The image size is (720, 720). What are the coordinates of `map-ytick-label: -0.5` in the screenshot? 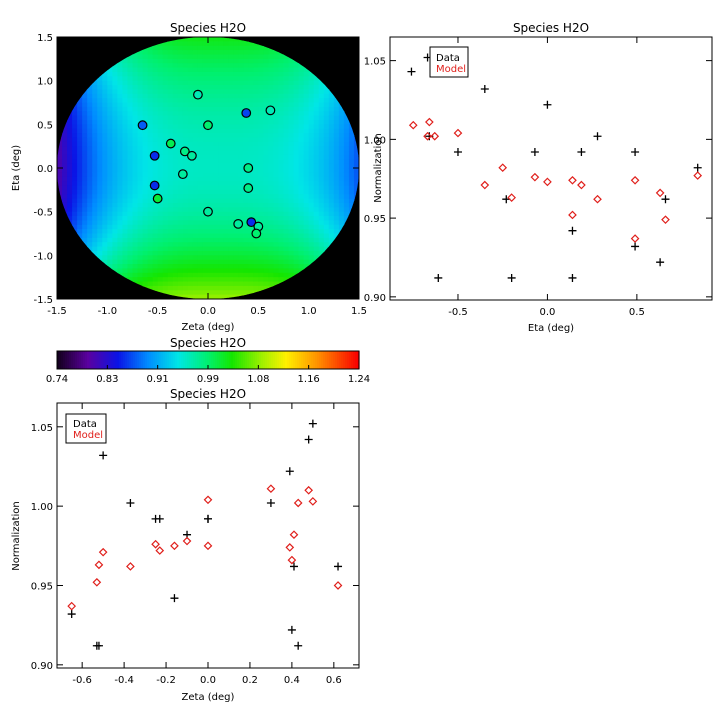 It's located at (43, 213).